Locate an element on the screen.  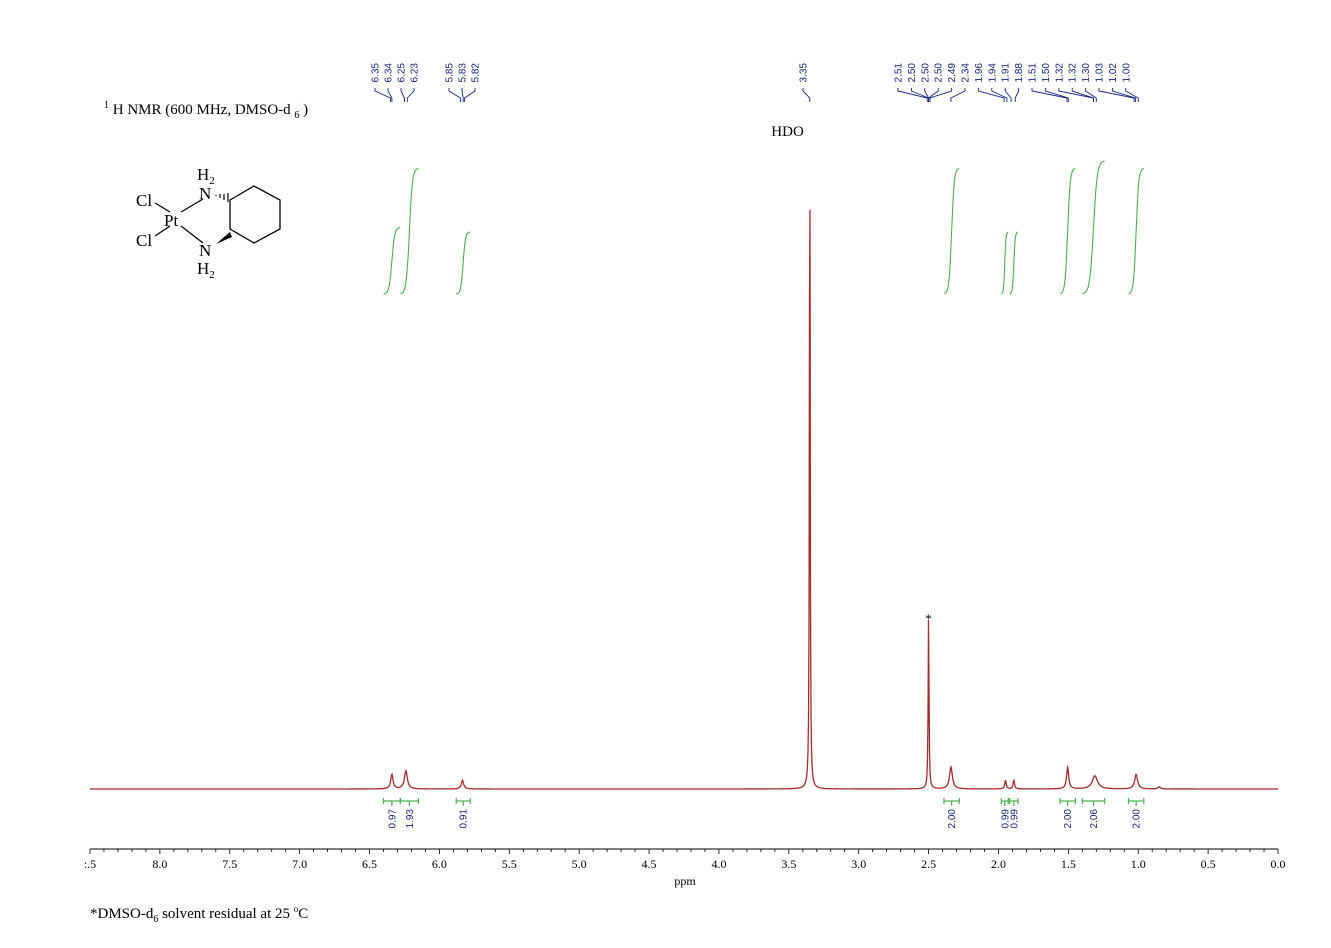
x-tick-label: 1.5 is located at coordinates (1068, 864).